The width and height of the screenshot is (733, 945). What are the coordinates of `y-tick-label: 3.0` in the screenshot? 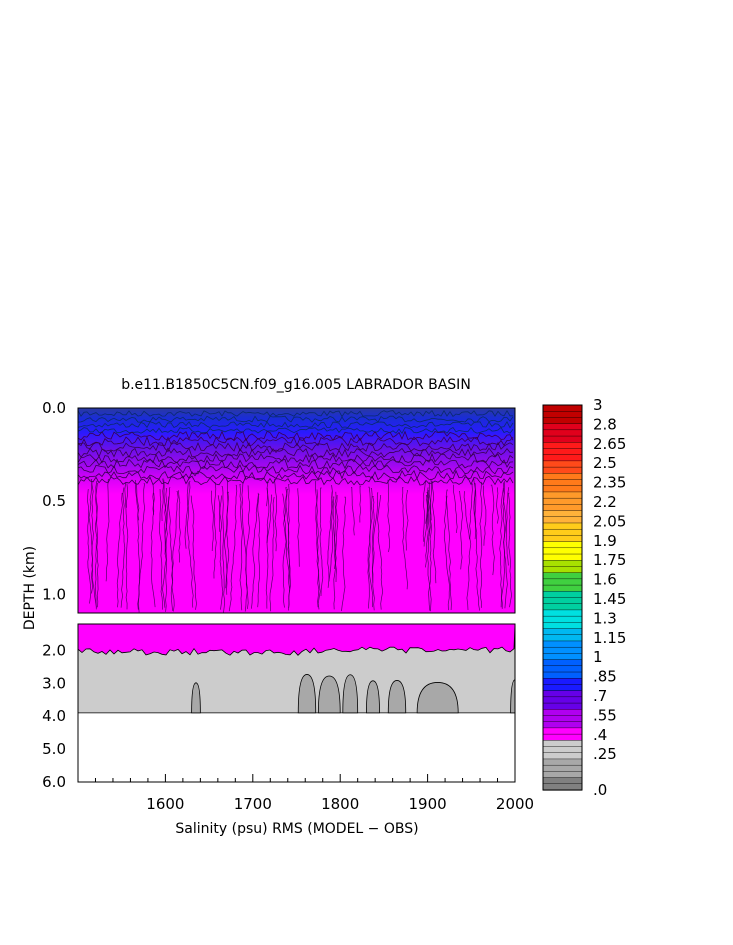 It's located at (54, 683).